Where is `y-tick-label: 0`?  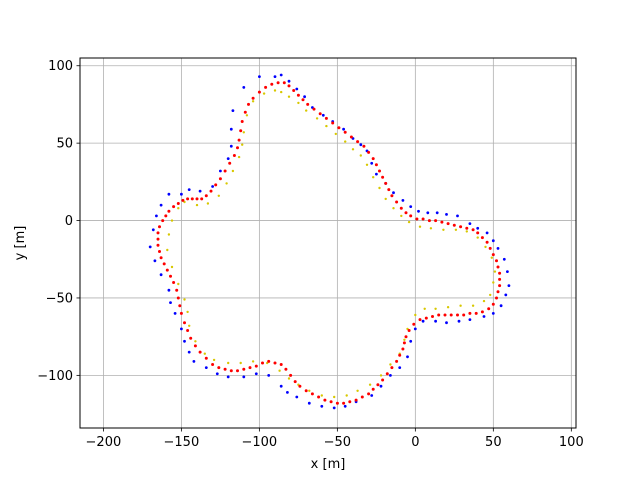
y-tick-label: 0 is located at coordinates (69, 221).